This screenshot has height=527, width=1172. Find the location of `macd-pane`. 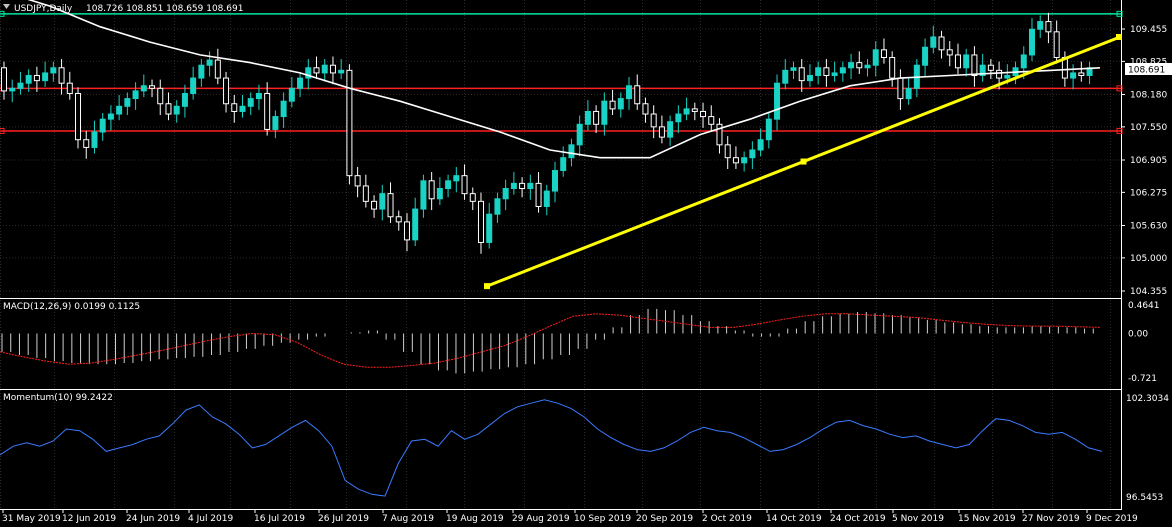

macd-pane is located at coordinates (550, 341).